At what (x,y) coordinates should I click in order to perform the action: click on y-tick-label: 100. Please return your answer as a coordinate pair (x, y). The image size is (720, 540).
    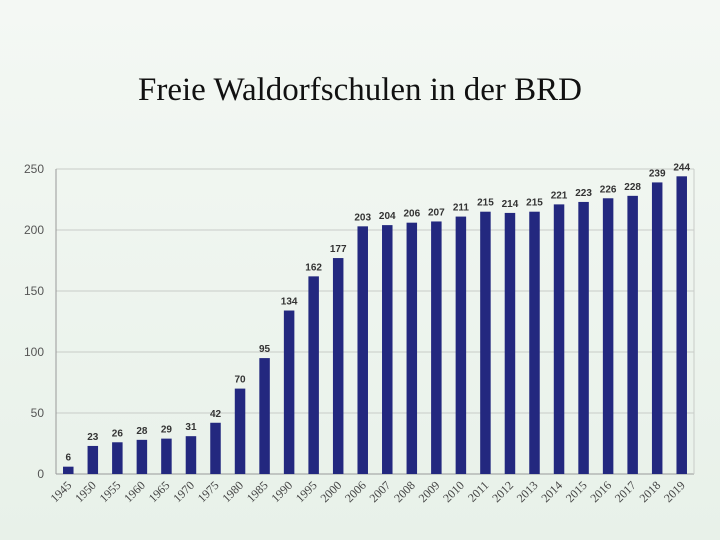
    Looking at the image, I should click on (34, 352).